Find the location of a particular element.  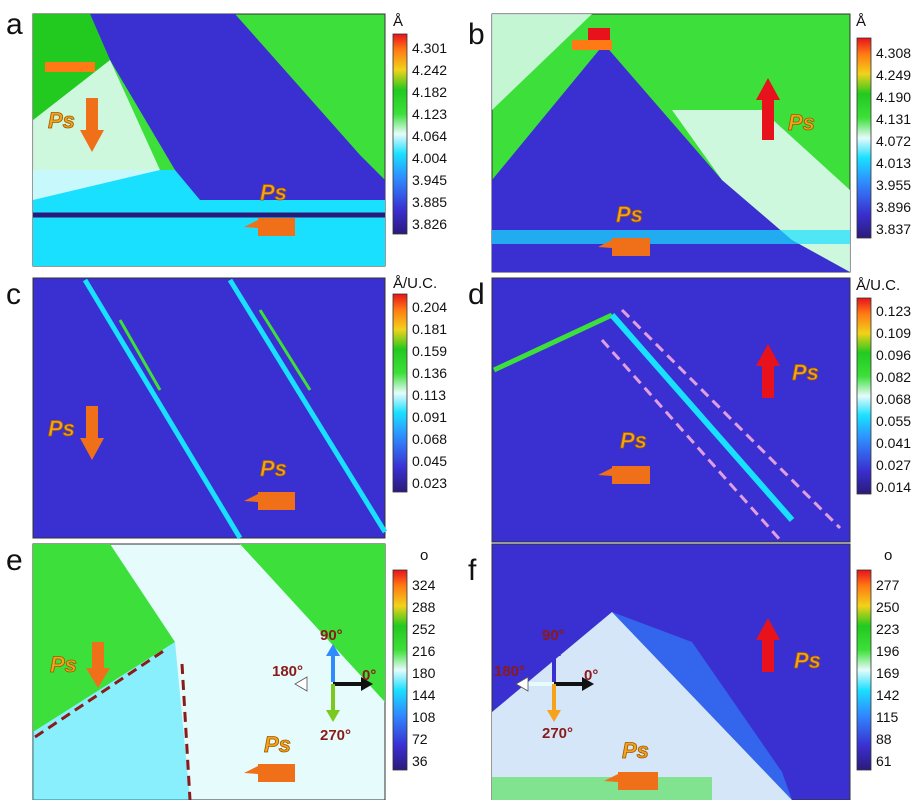

colorbar-tick: 115 is located at coordinates (887, 717).